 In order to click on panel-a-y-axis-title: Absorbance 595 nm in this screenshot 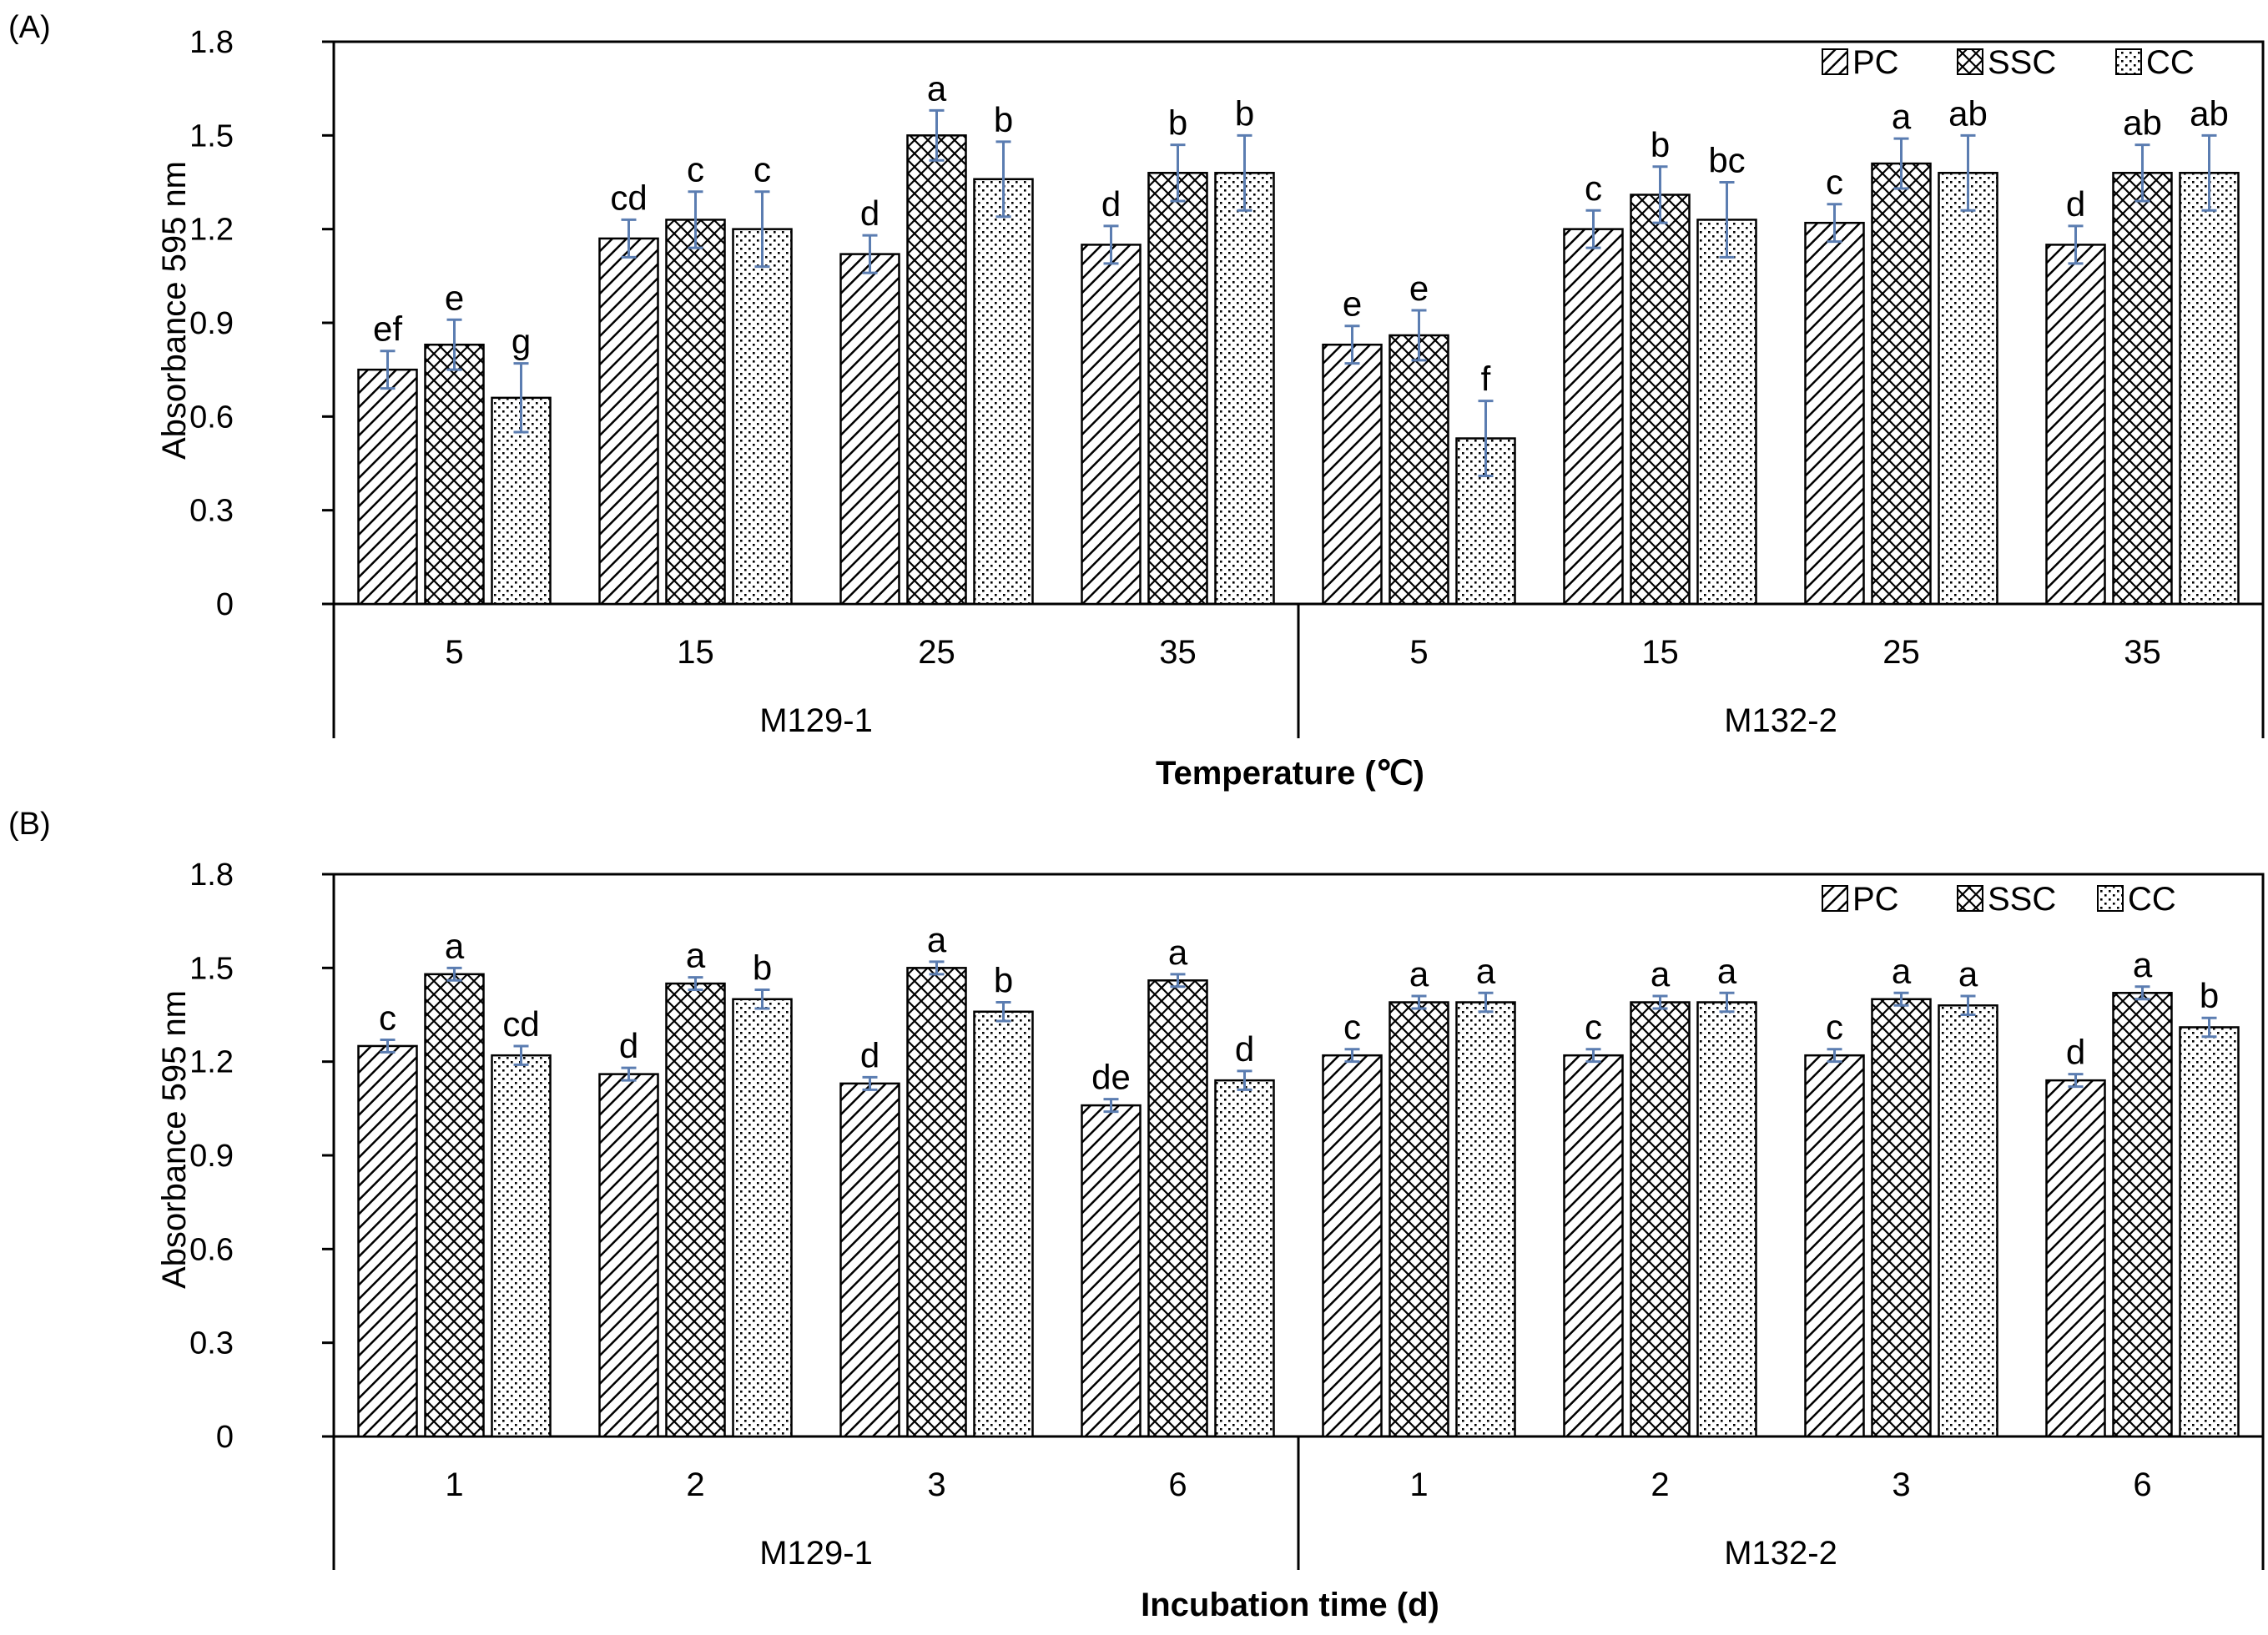, I will do `click(174, 310)`.